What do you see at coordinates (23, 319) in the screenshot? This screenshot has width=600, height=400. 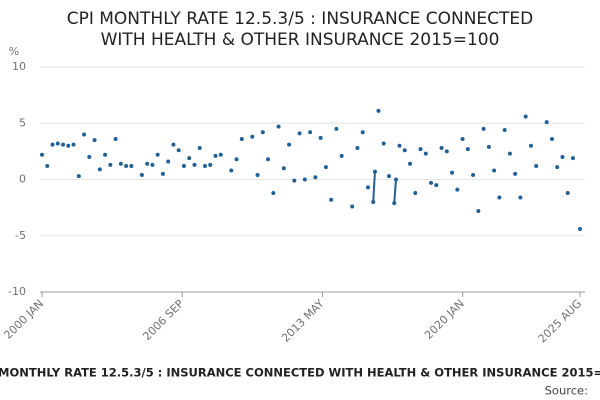 I see `x-tick-label: 2000 JAN` at bounding box center [23, 319].